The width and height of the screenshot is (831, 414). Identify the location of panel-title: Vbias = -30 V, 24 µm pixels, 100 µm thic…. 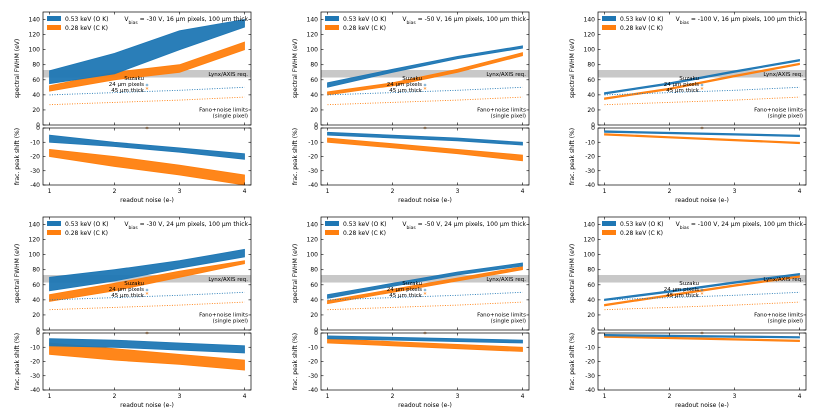
(186, 226).